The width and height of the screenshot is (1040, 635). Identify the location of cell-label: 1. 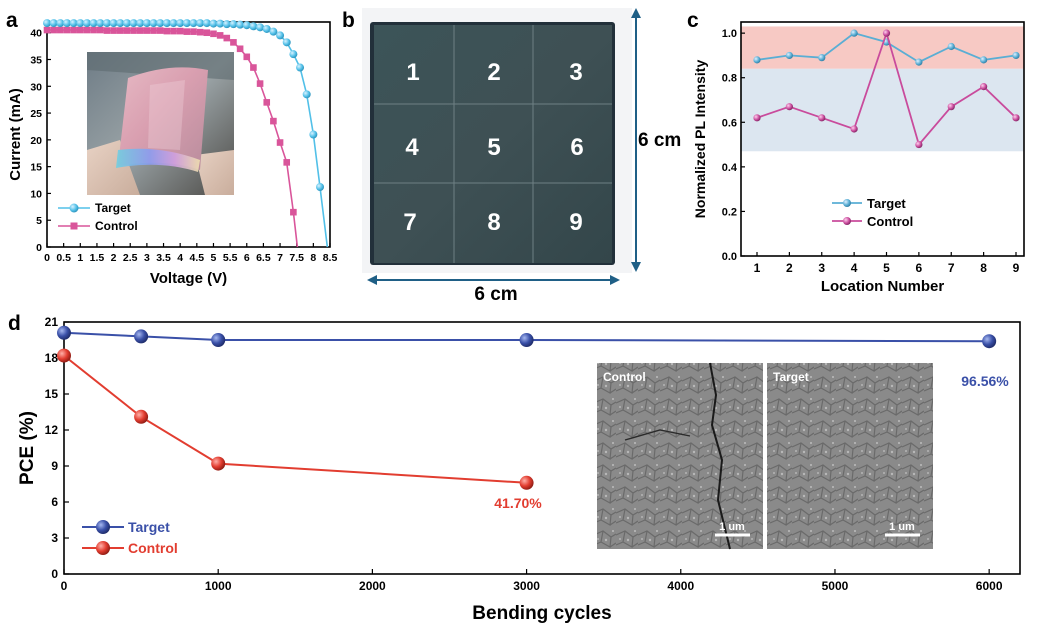
(412, 72).